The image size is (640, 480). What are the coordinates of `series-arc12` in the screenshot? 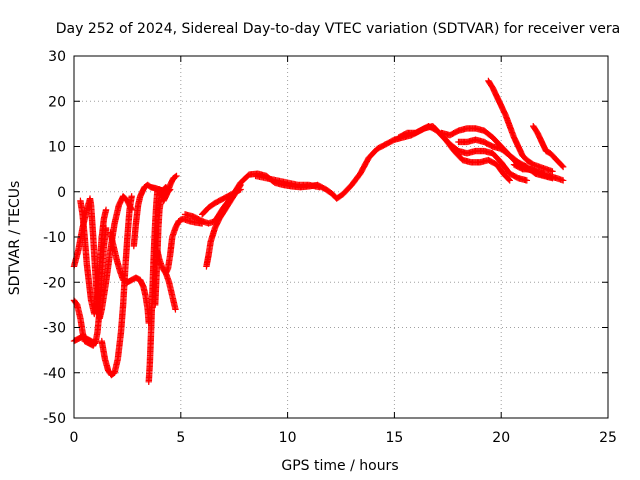 It's located at (170, 291).